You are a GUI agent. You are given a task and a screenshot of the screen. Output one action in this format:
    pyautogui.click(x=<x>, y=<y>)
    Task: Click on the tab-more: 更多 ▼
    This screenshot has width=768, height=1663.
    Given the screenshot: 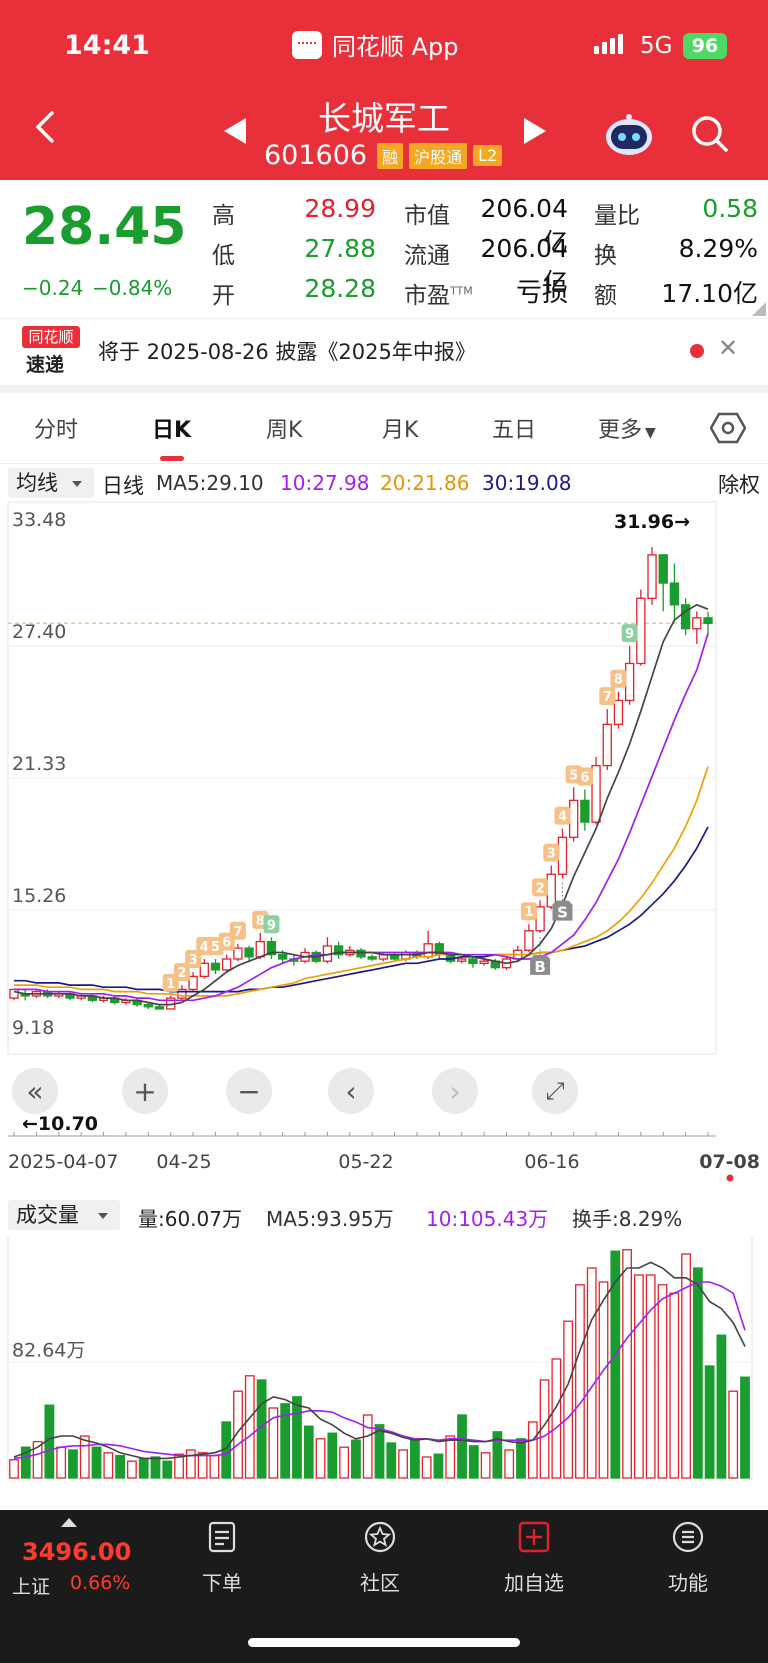 What is the action you would take?
    pyautogui.click(x=627, y=428)
    